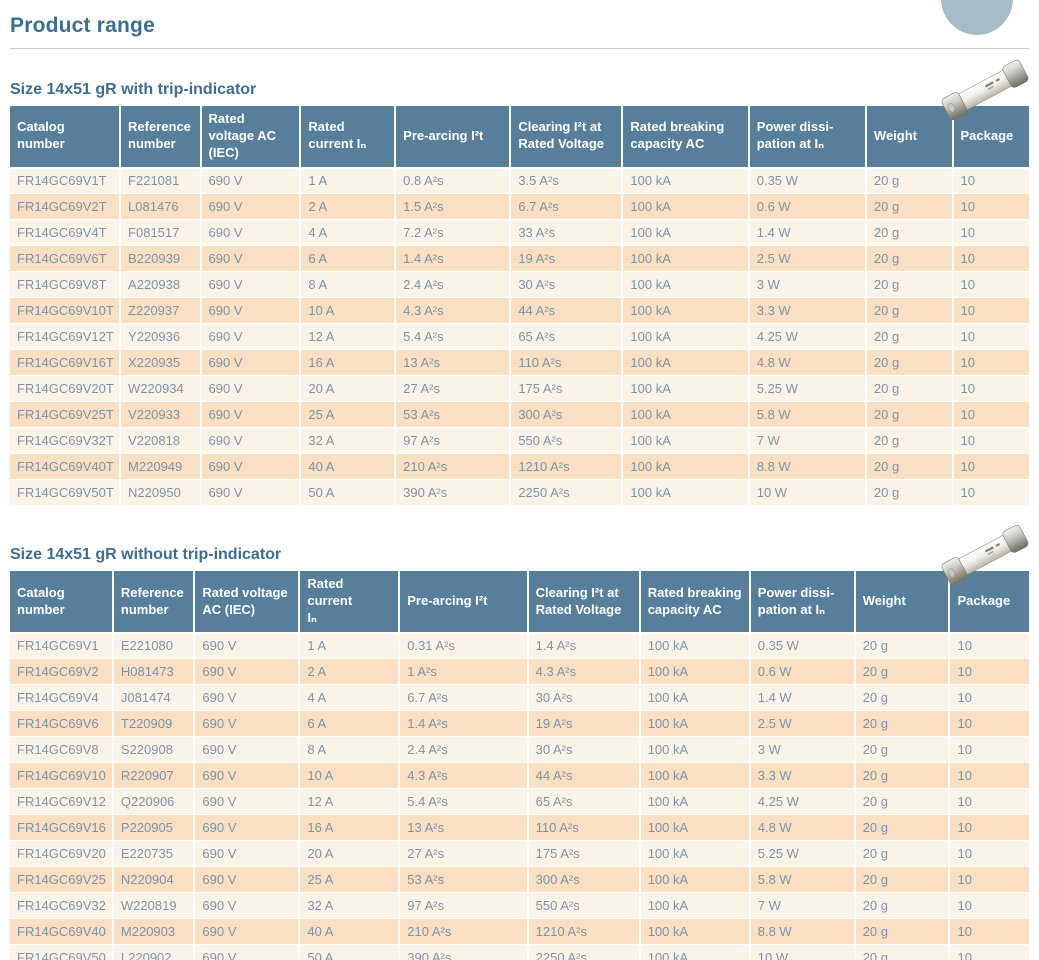 Image resolution: width=1039 pixels, height=960 pixels. I want to click on column-header: Power dissi- pation at Iₙ, so click(802, 602).